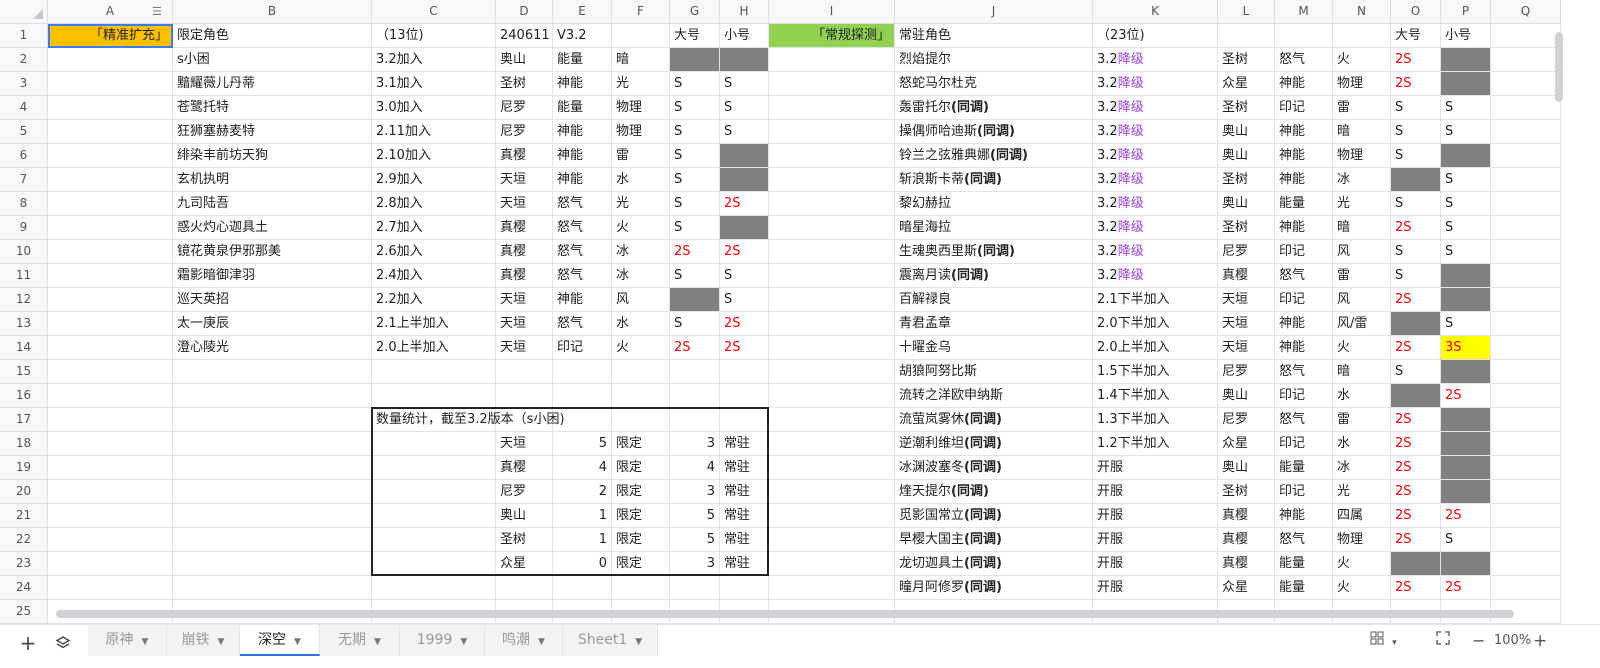 This screenshot has width=1600, height=668. I want to click on cell-O6: S, so click(1416, 156).